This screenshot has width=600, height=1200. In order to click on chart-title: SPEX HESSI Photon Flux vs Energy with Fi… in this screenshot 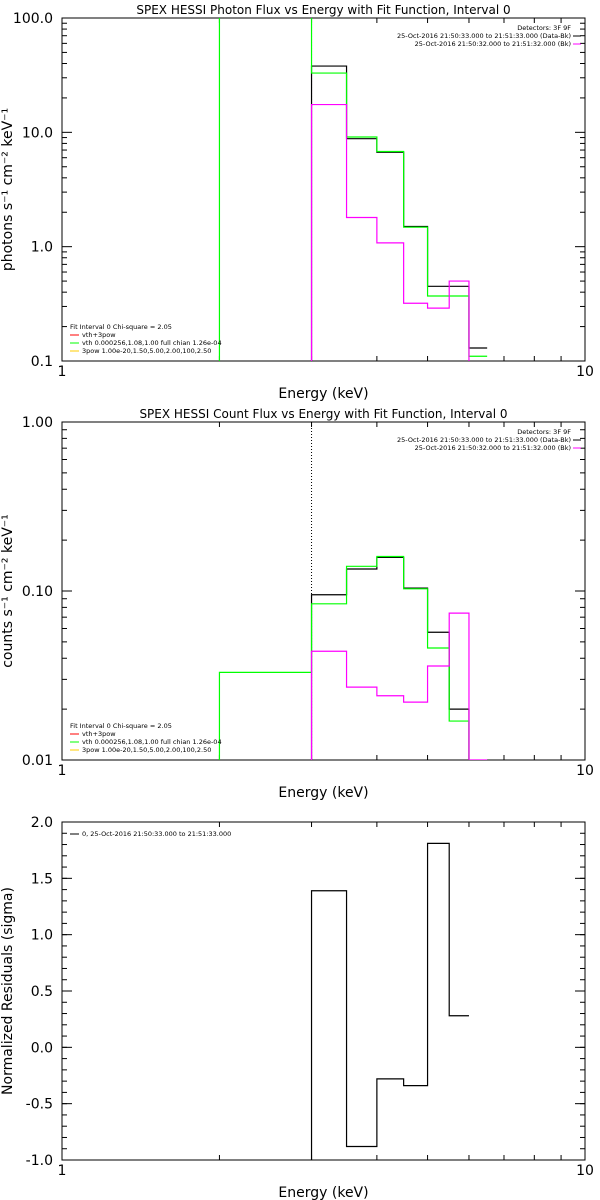, I will do `click(323, 10)`.